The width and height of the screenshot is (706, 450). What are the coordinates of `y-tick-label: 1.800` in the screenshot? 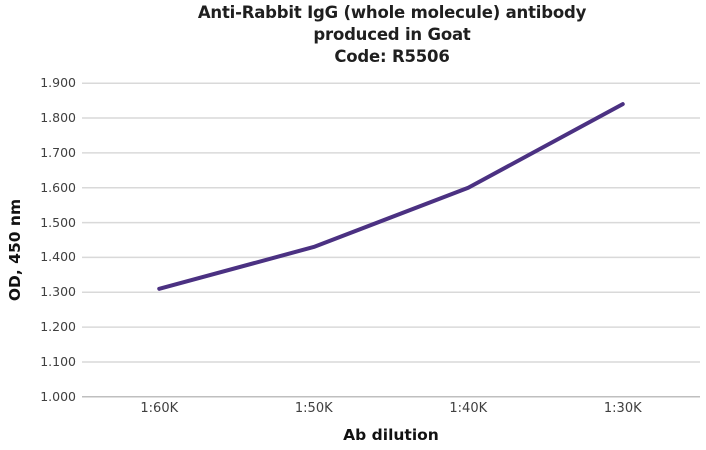 It's located at (58, 118).